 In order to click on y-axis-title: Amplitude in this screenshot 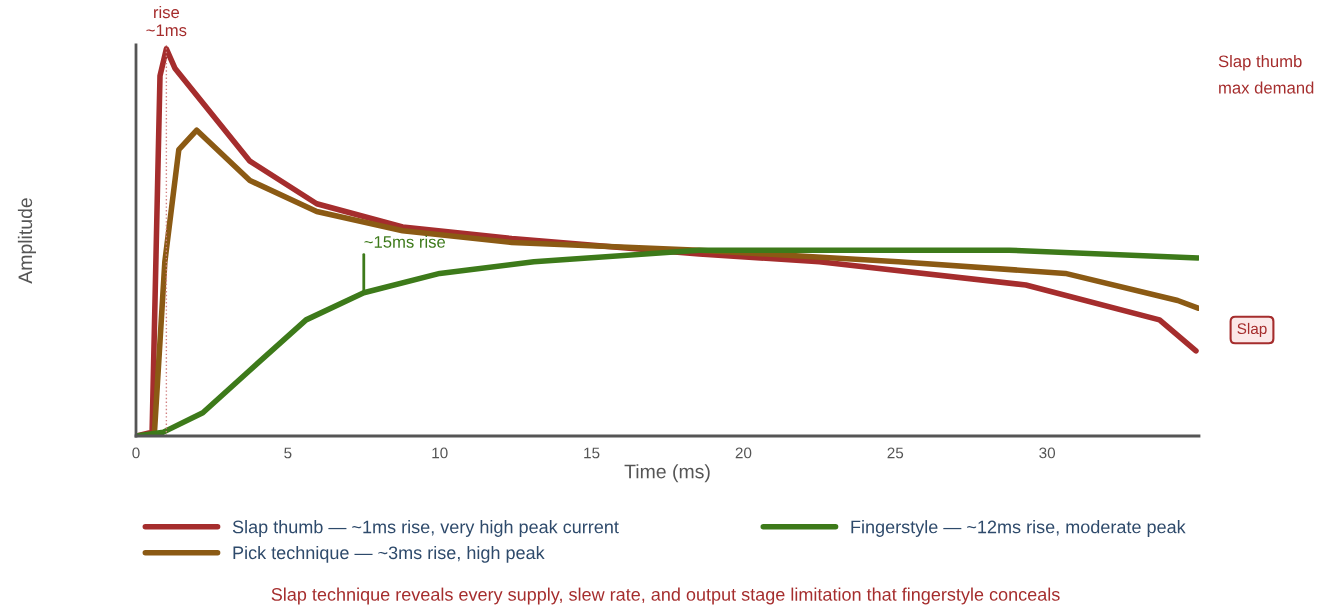, I will do `click(26, 241)`.